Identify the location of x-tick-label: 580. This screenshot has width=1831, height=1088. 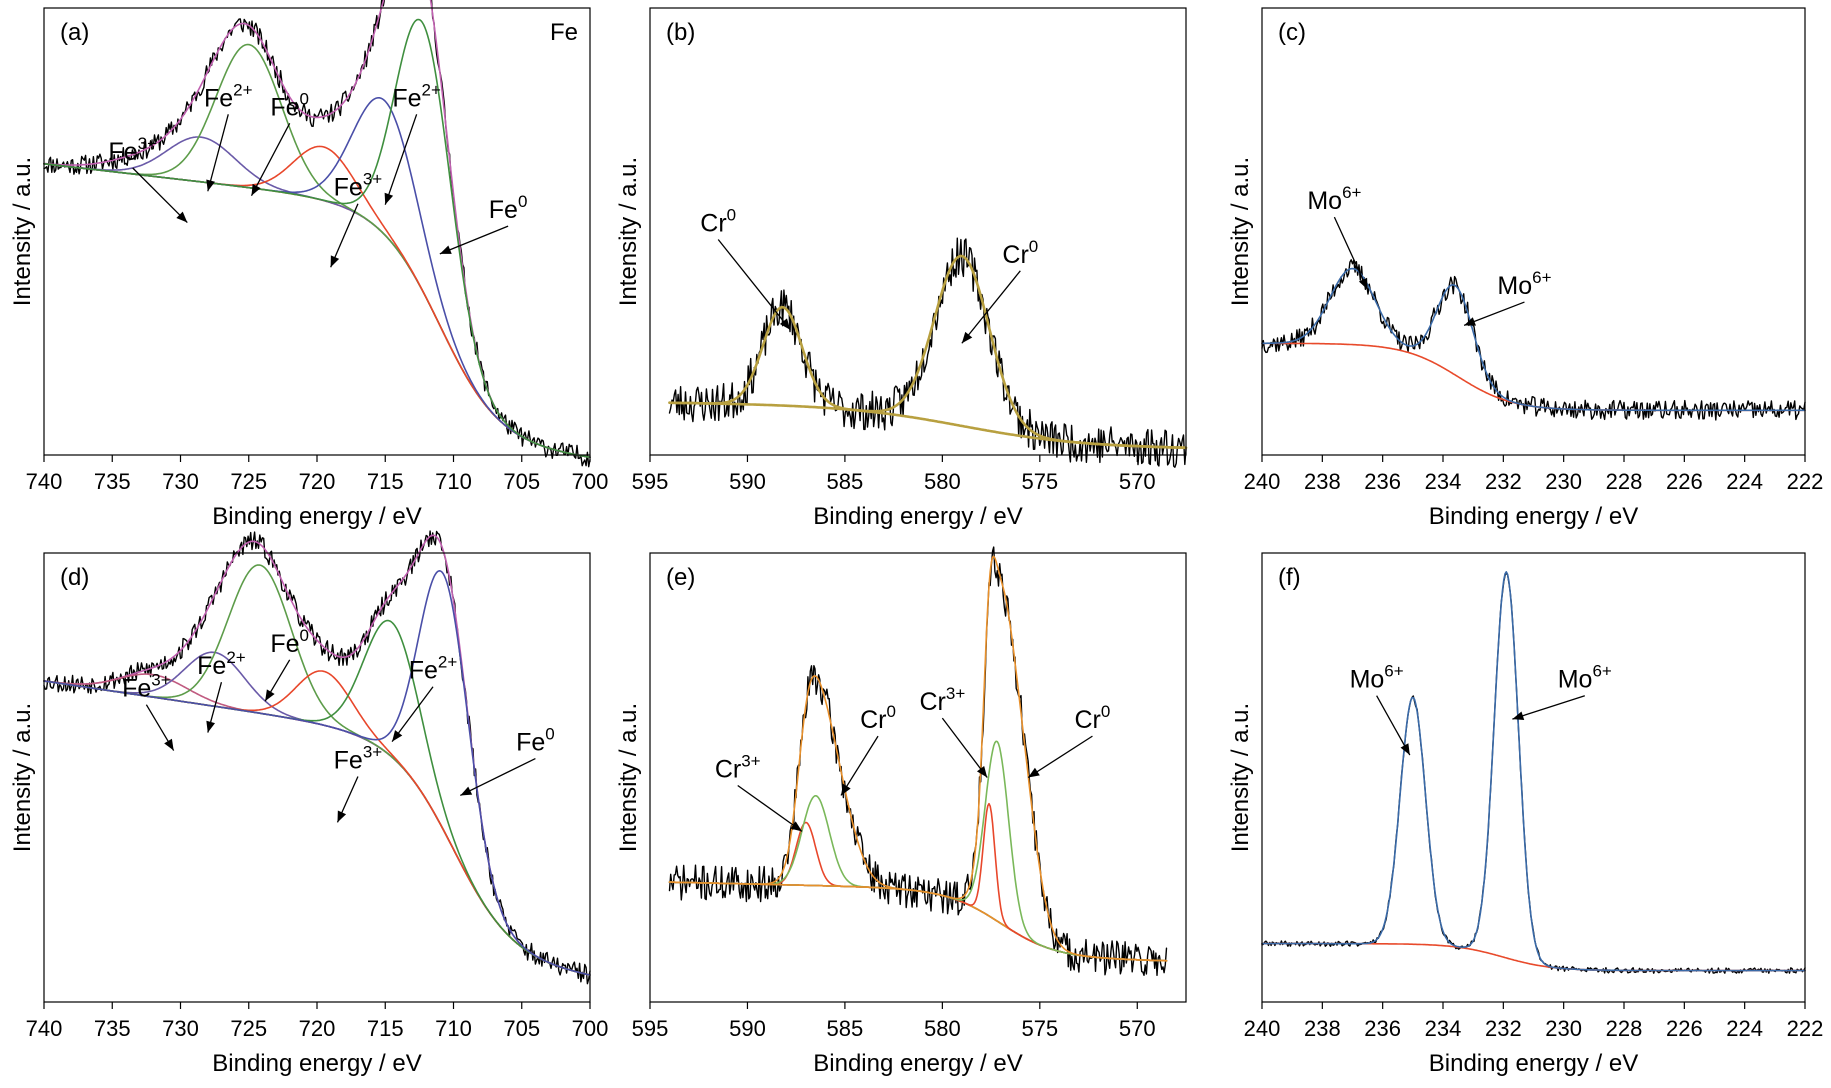
(942, 481).